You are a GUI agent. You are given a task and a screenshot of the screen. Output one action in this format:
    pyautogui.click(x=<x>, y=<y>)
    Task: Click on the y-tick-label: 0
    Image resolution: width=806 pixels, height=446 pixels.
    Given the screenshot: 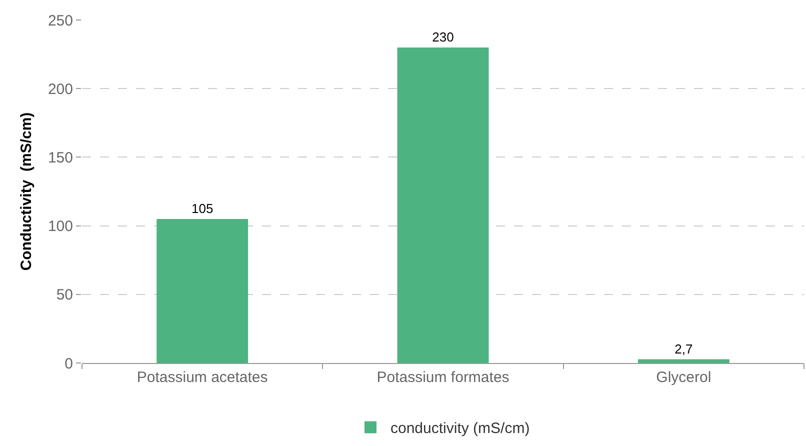 What is the action you would take?
    pyautogui.click(x=68, y=363)
    